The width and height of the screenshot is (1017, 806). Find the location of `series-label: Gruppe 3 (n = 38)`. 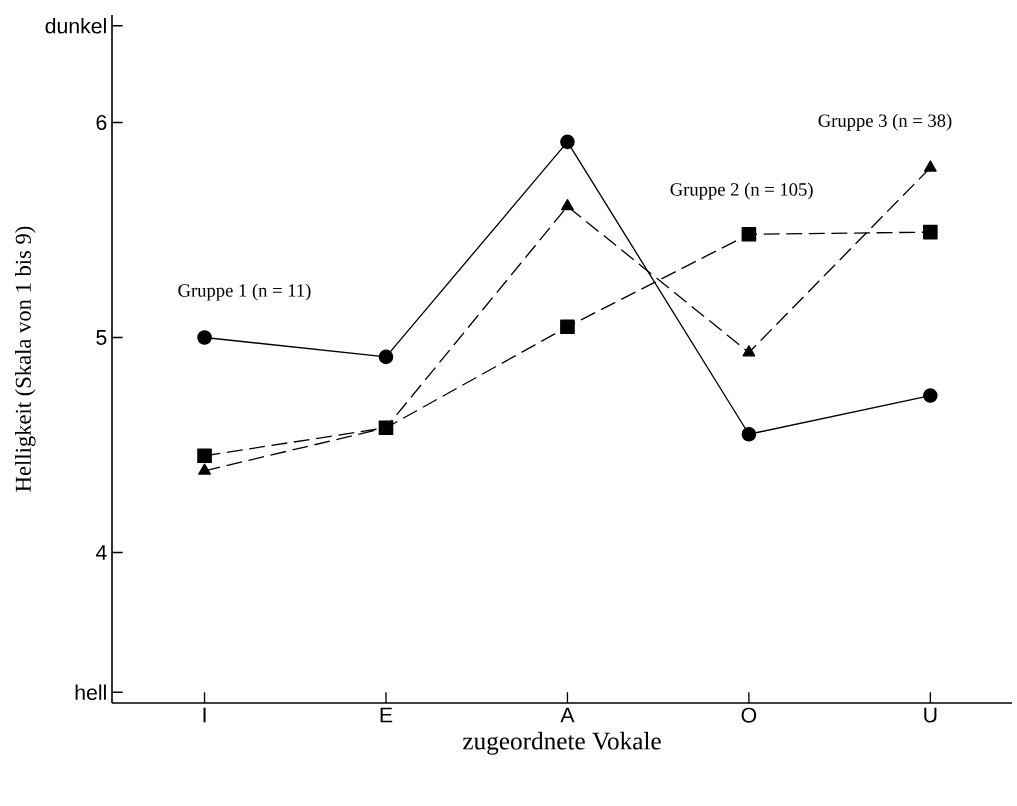

series-label: Gruppe 3 (n = 38) is located at coordinates (885, 122).